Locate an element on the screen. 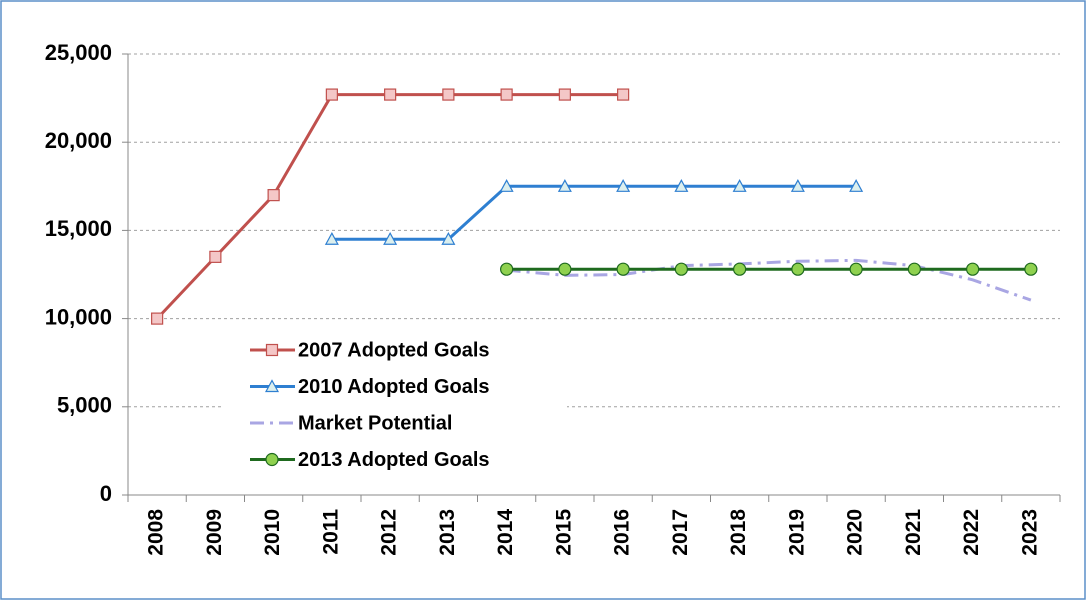 The height and width of the screenshot is (600, 1086). x-tick-label: 2016 is located at coordinates (622, 532).